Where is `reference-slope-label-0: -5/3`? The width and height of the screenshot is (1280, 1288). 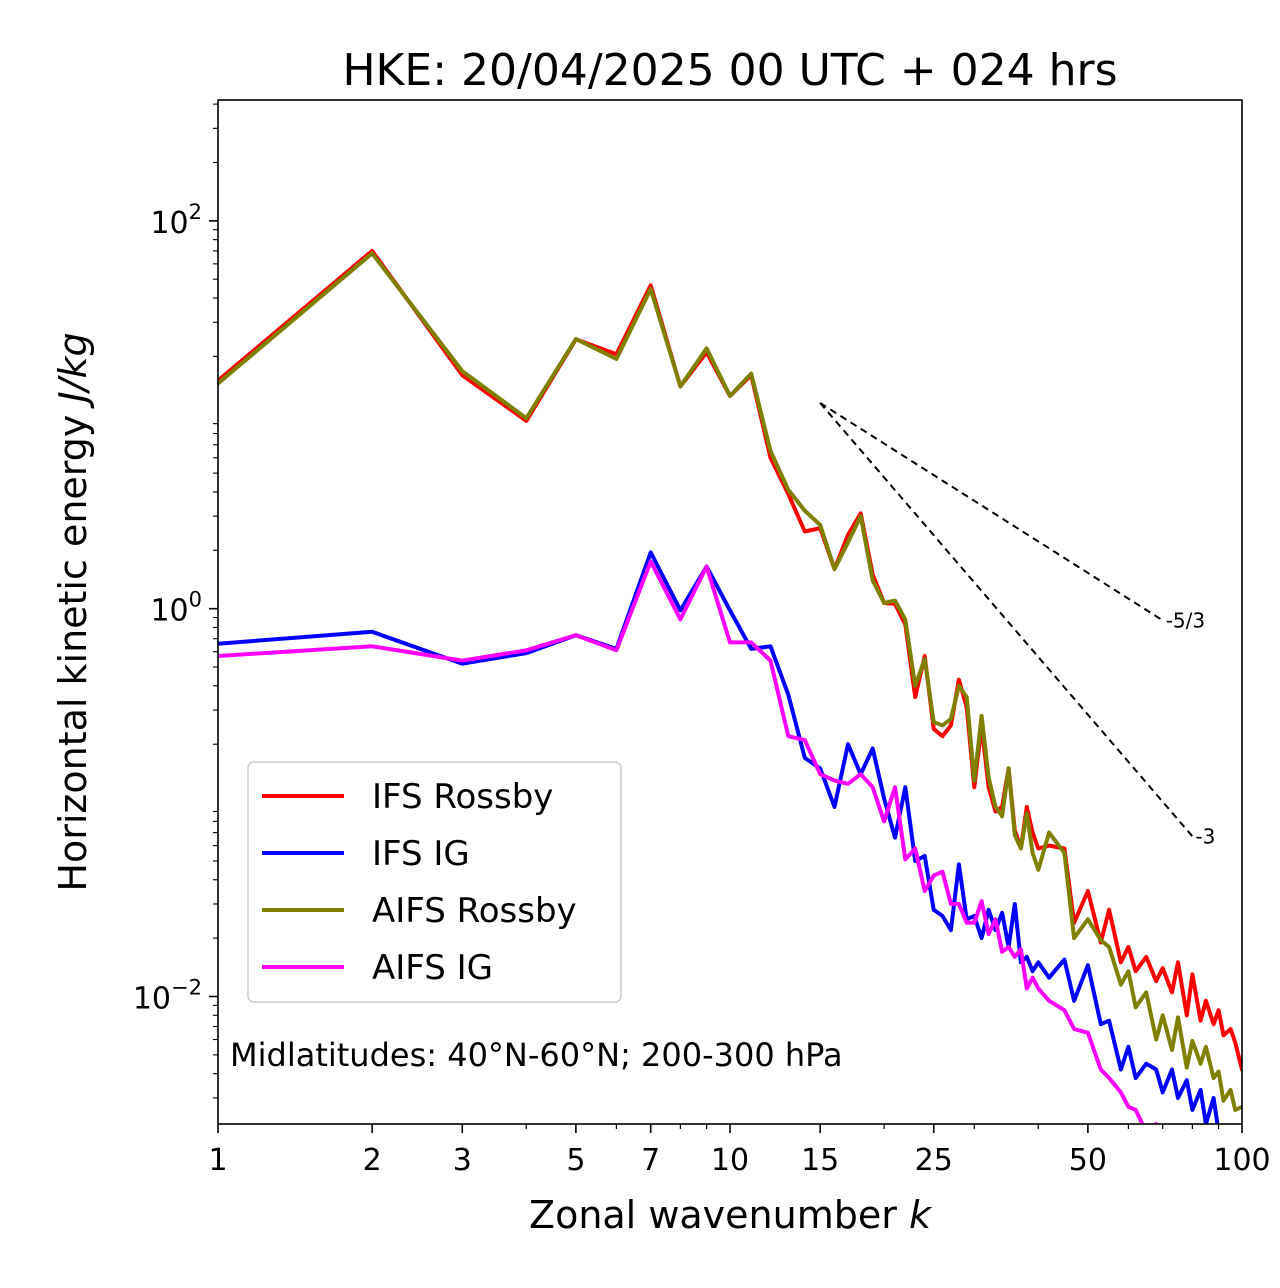 reference-slope-label-0: -5/3 is located at coordinates (1185, 620).